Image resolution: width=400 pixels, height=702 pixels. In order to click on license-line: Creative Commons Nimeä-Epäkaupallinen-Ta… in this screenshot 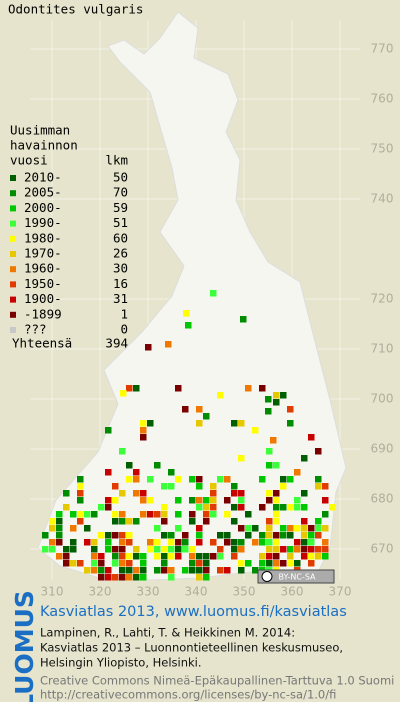, I will do `click(217, 681)`.